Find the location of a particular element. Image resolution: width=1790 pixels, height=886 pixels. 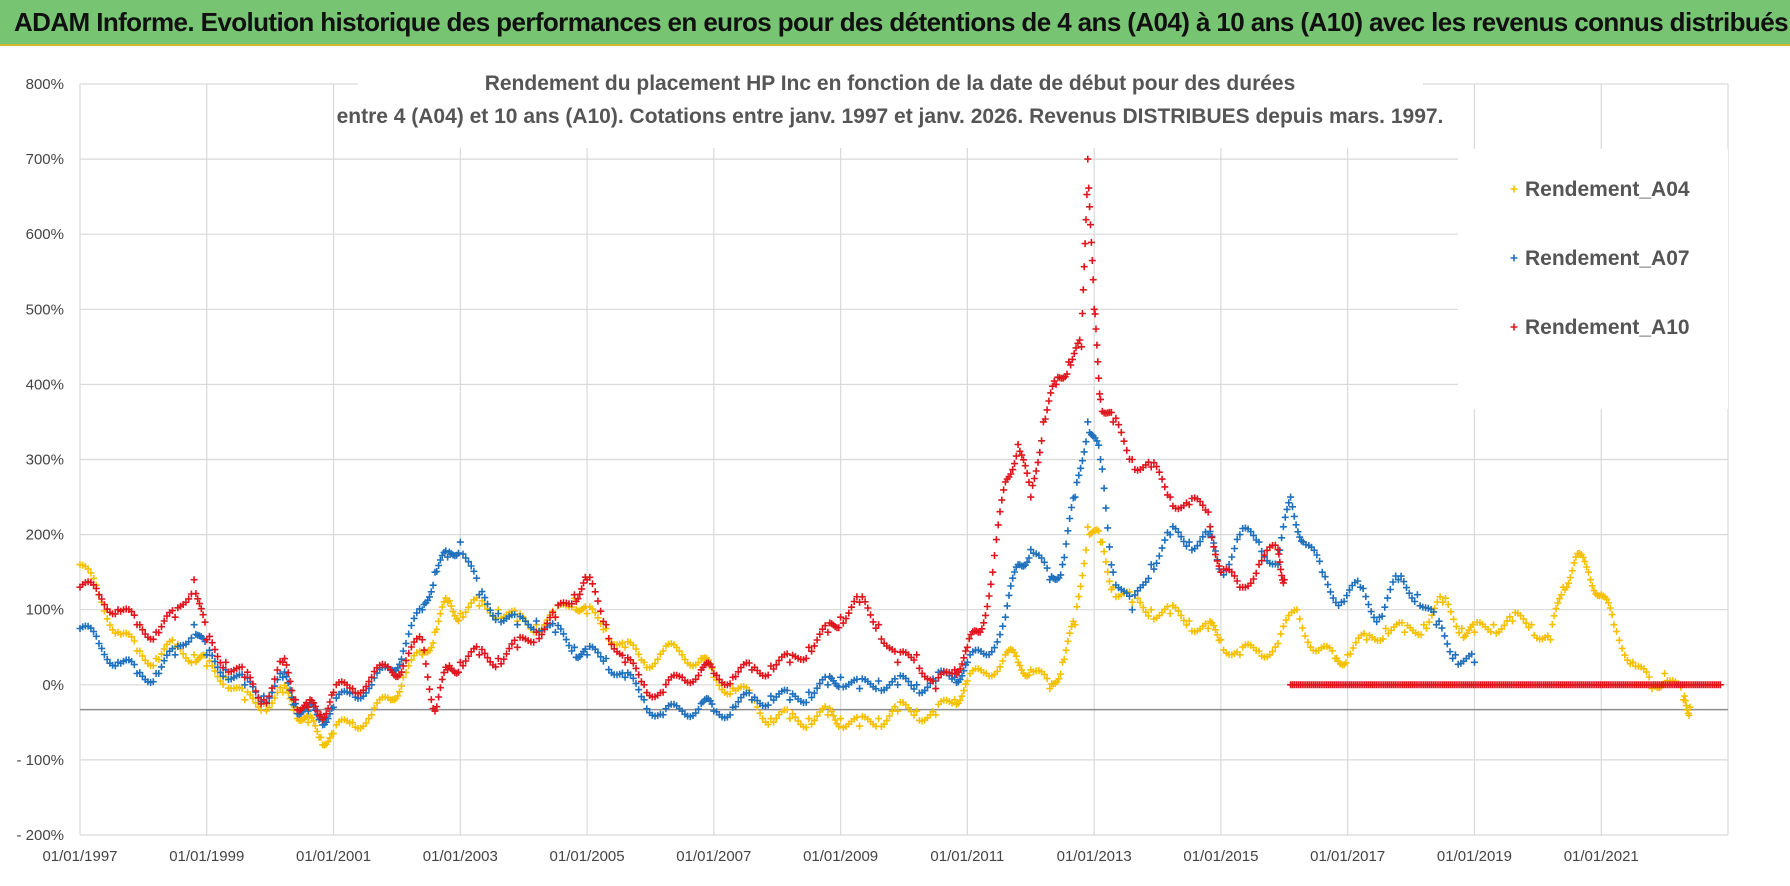

y-tick-label: 200% is located at coordinates (45, 535).